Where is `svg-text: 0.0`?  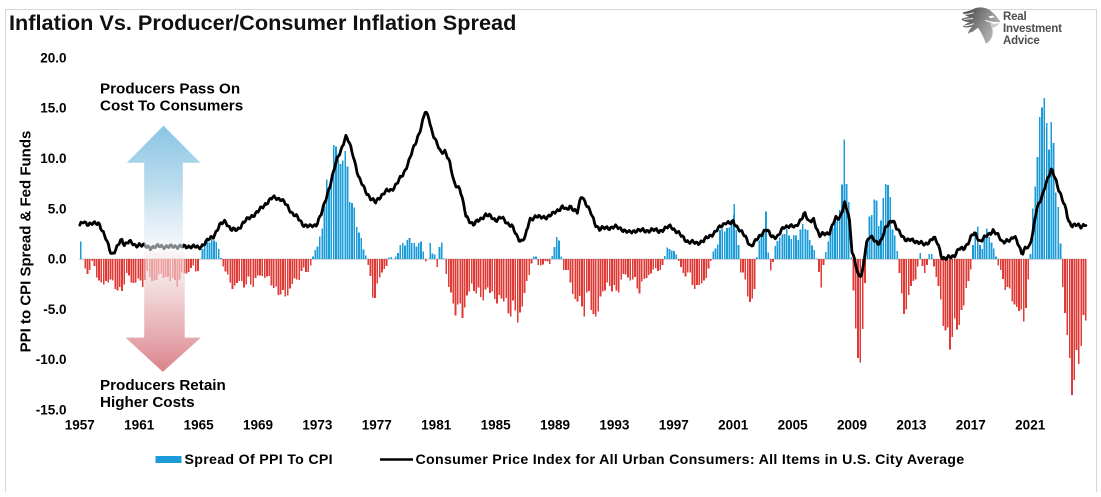 svg-text: 0.0 is located at coordinates (57, 259).